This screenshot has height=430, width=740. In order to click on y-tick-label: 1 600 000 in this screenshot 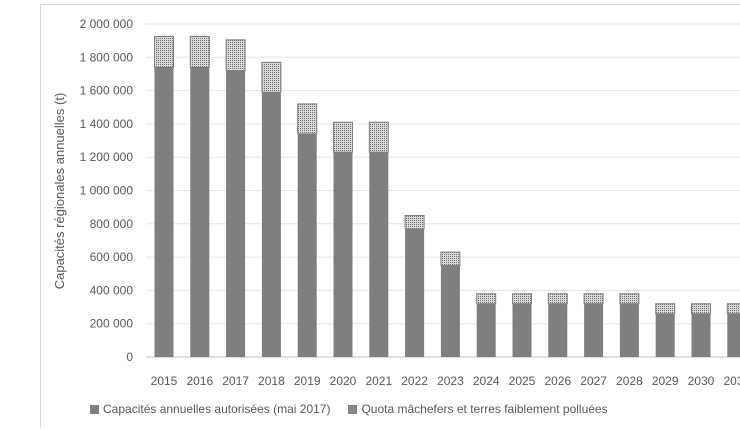, I will do `click(107, 91)`.